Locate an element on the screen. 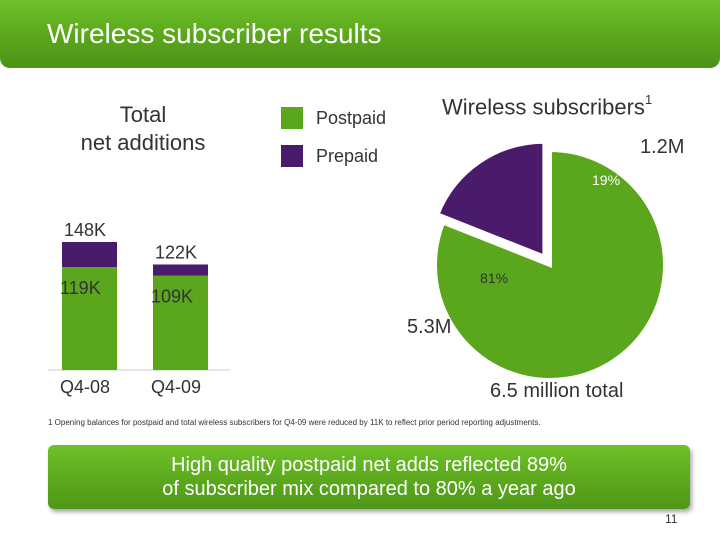  pie-chart-heading: Wireless subscribers1 is located at coordinates (547, 106).